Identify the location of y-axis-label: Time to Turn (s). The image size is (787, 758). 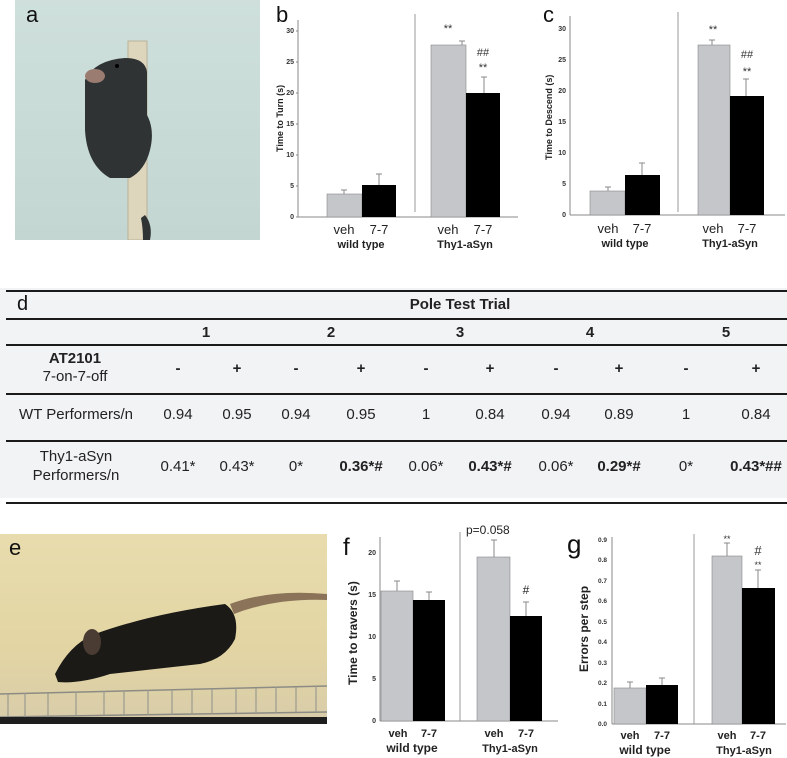
(280, 118).